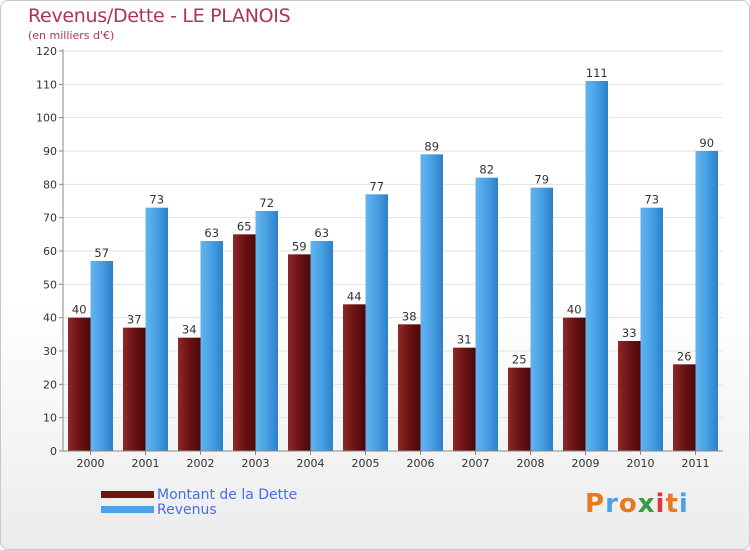 The height and width of the screenshot is (550, 750). I want to click on x-tick-label: 2006, so click(421, 463).